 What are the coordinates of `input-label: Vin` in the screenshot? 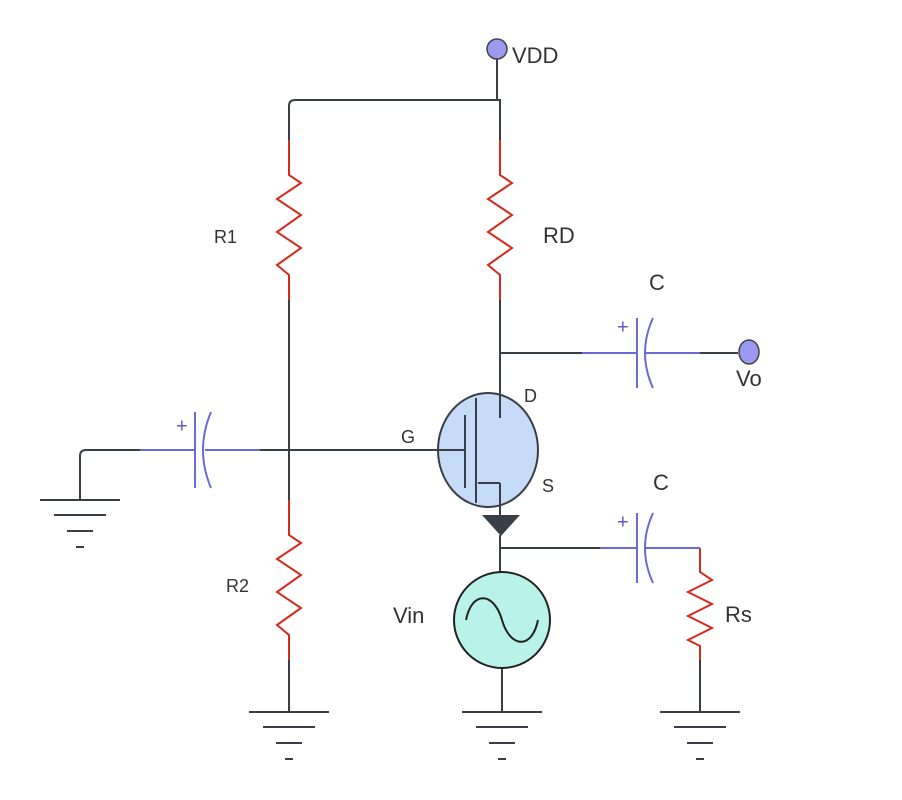 It's located at (408, 615).